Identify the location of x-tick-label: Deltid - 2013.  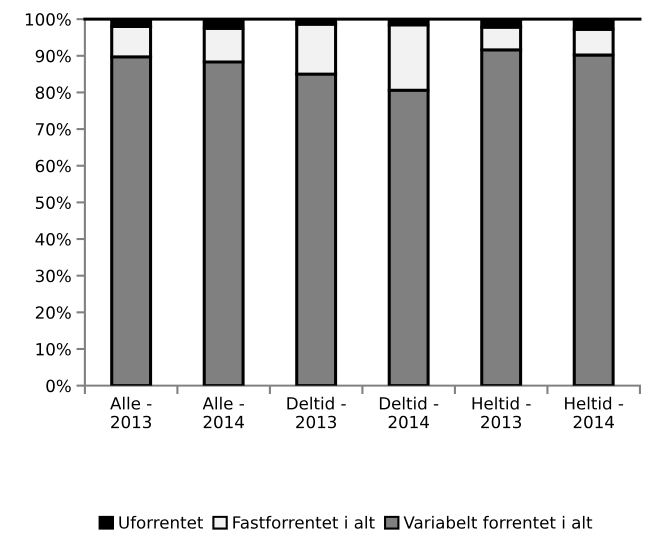
(316, 412).